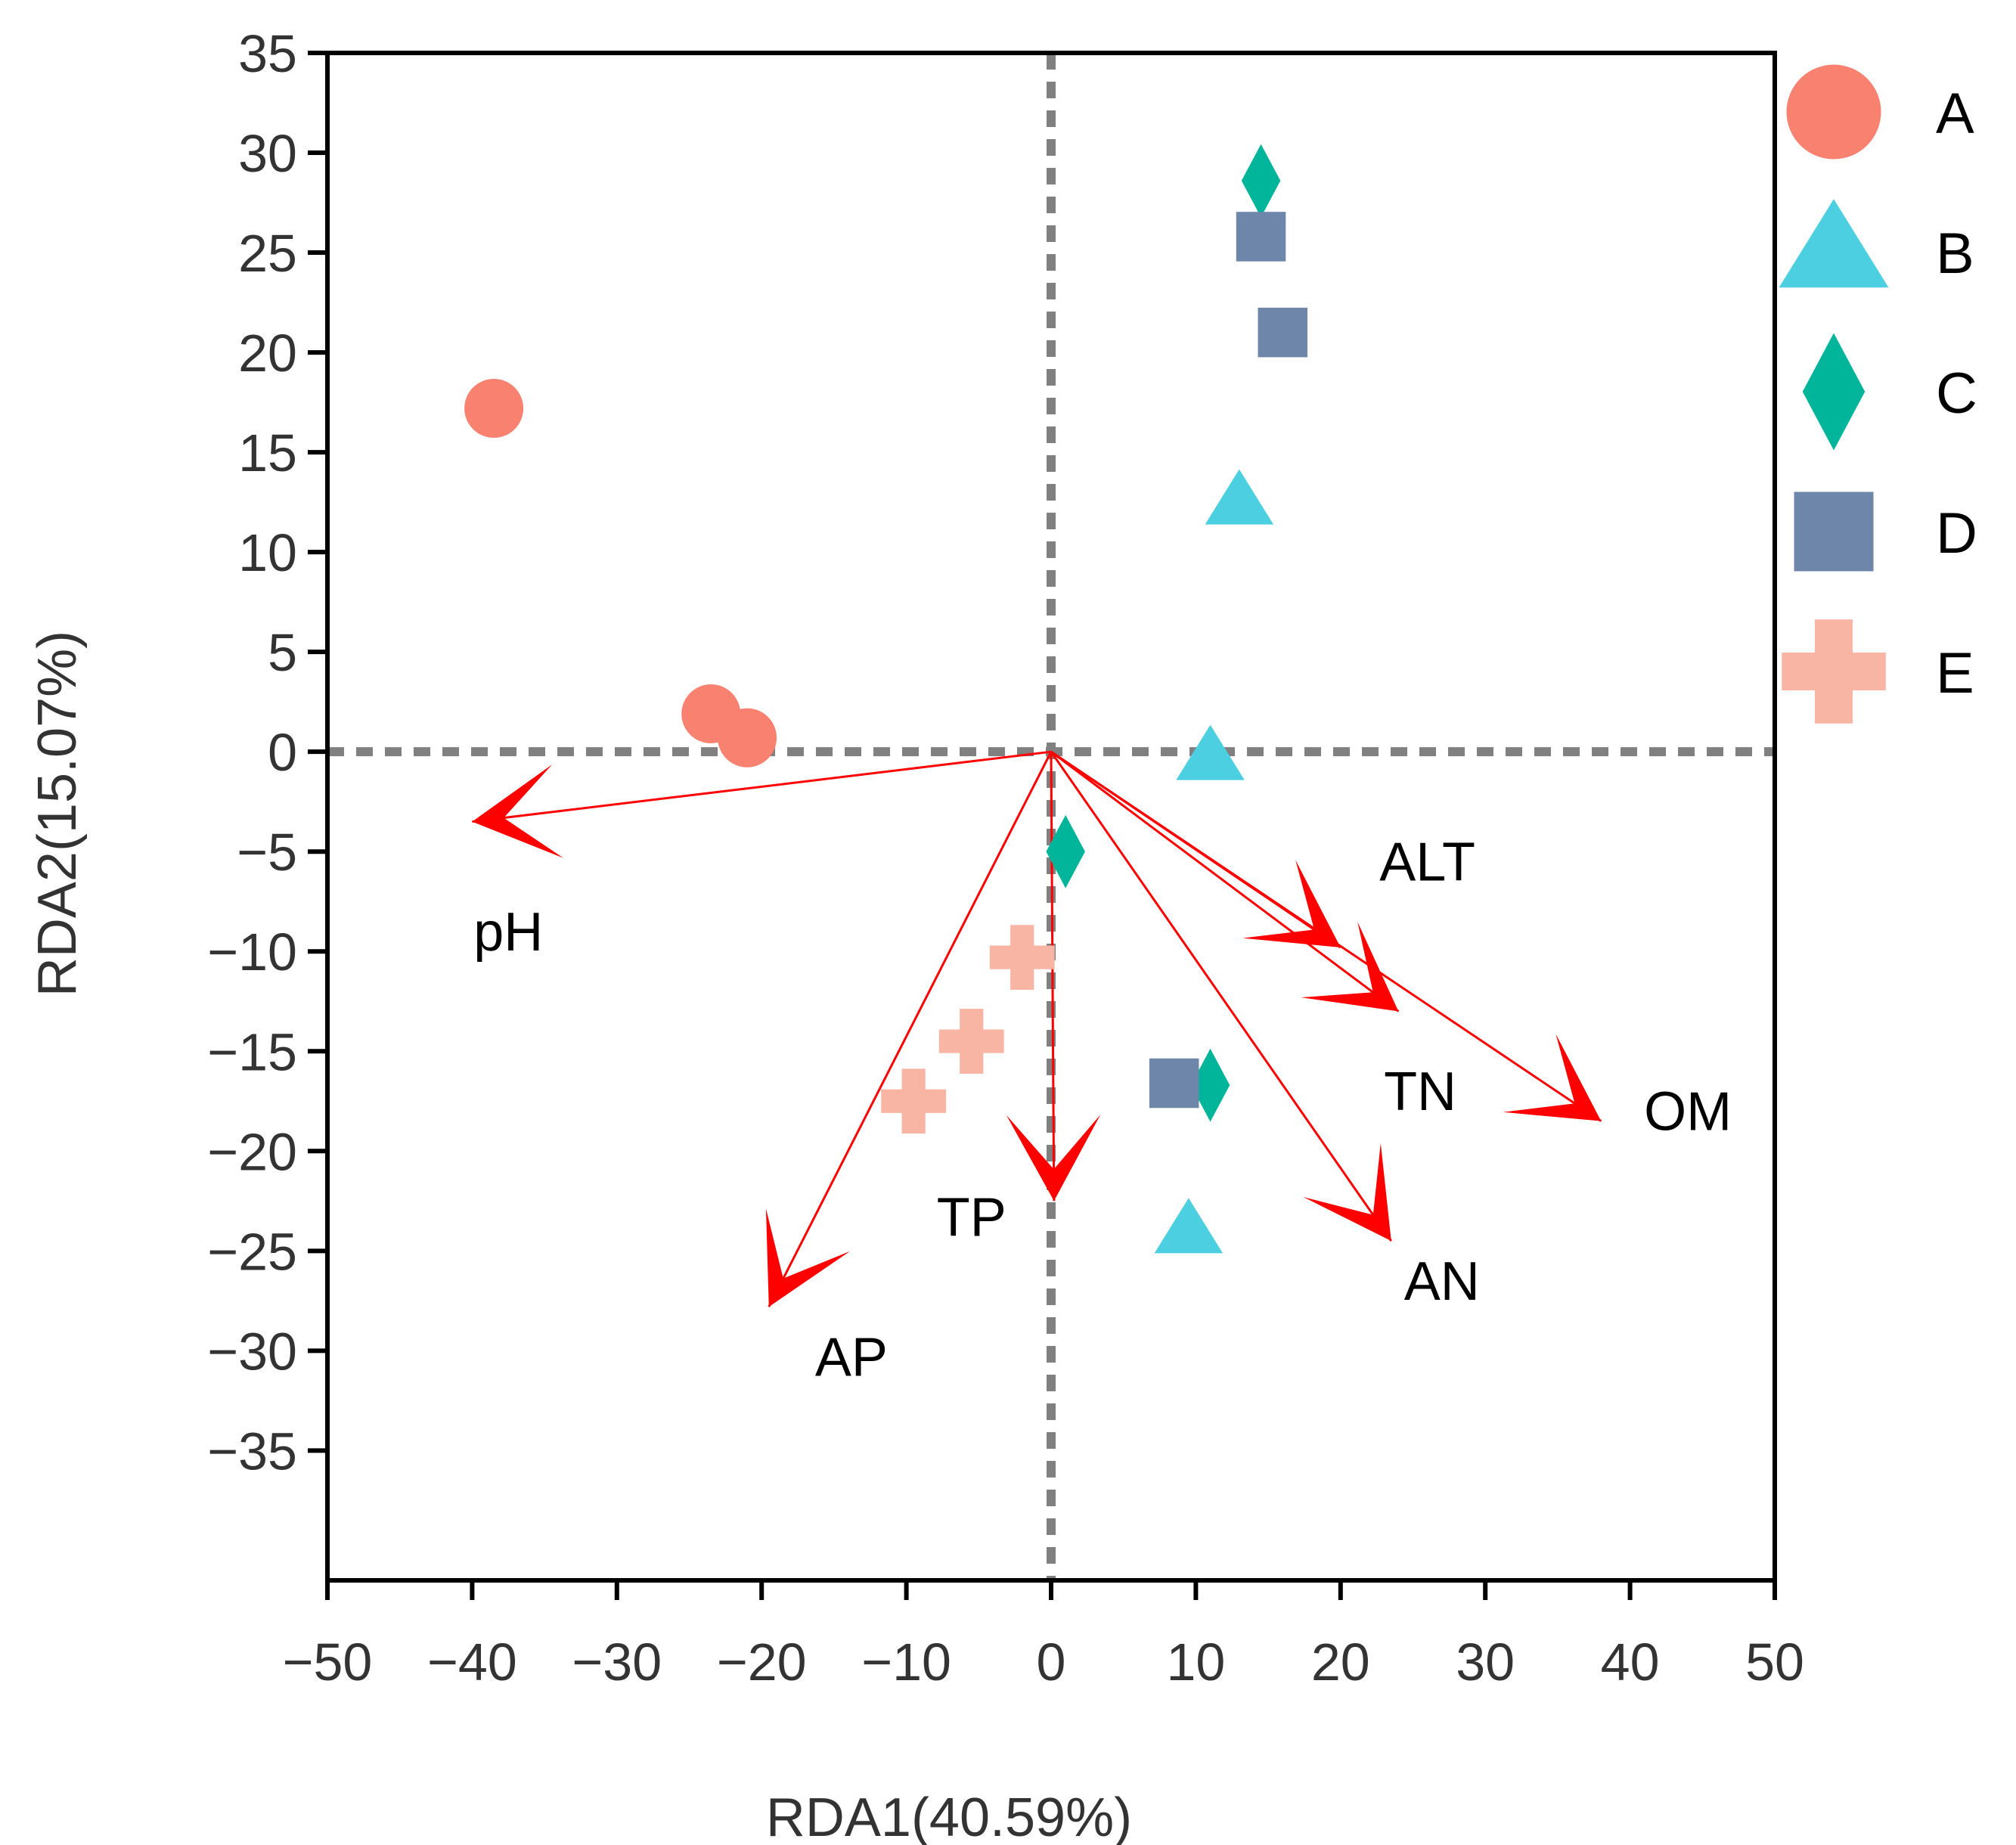  What do you see at coordinates (1955, 114) in the screenshot?
I see `legend-label: A` at bounding box center [1955, 114].